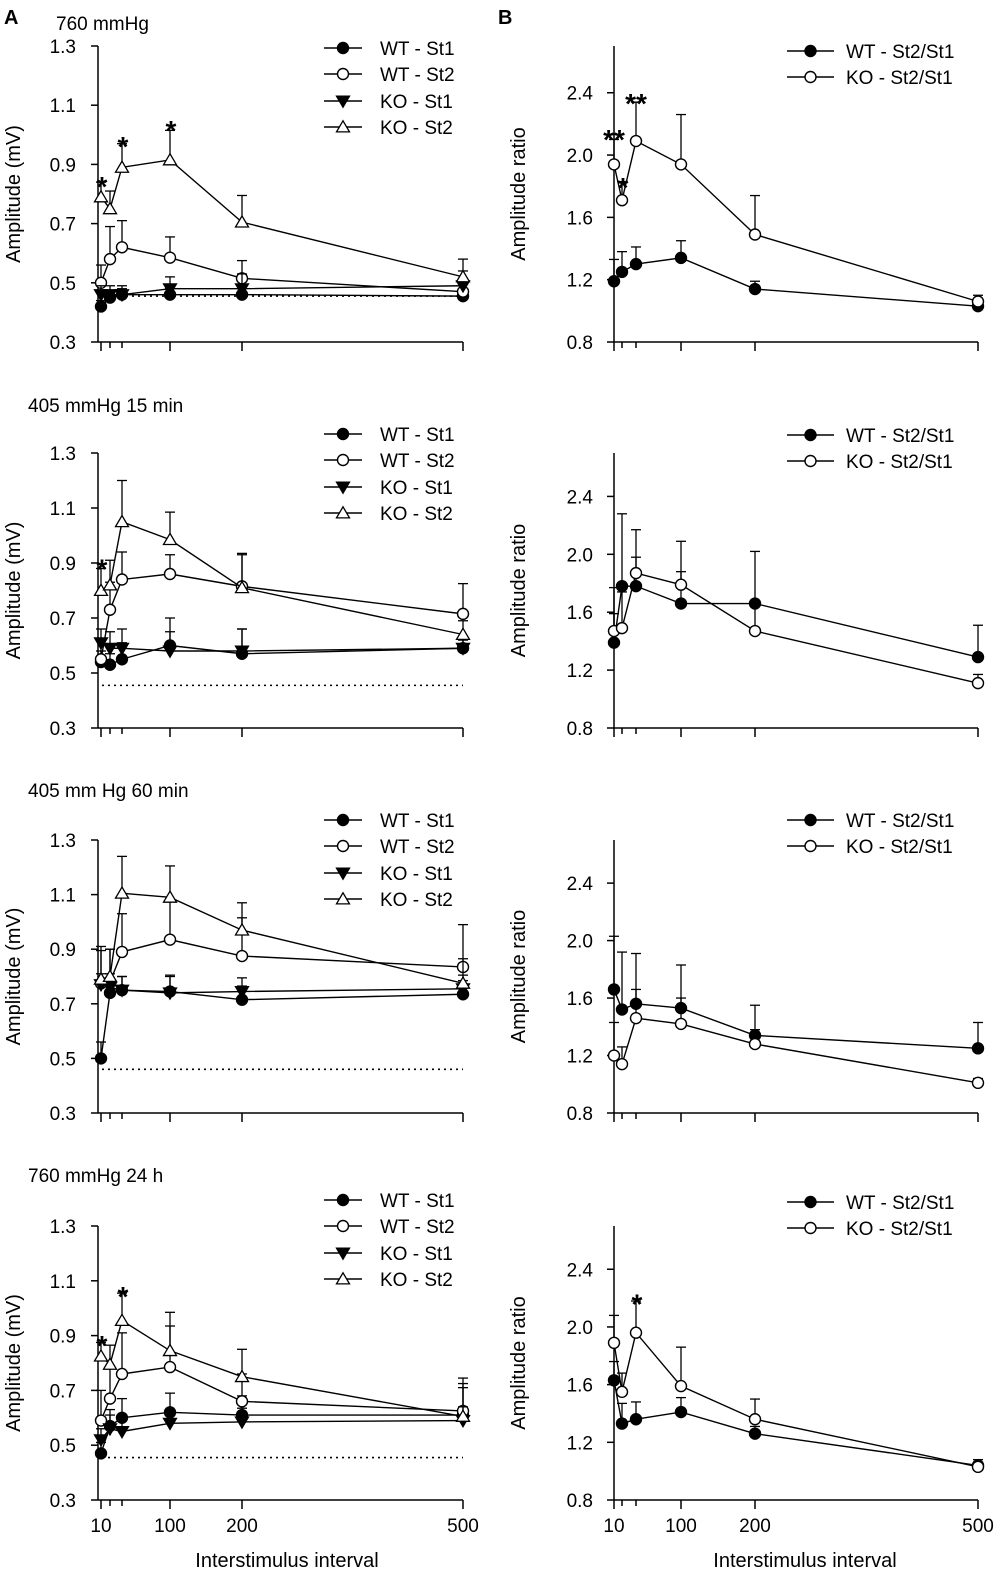 The image size is (1000, 1575). Describe the element at coordinates (900, 1203) in the screenshot. I see `chart-b4-legend-label-0: WT - St2/St1` at that location.